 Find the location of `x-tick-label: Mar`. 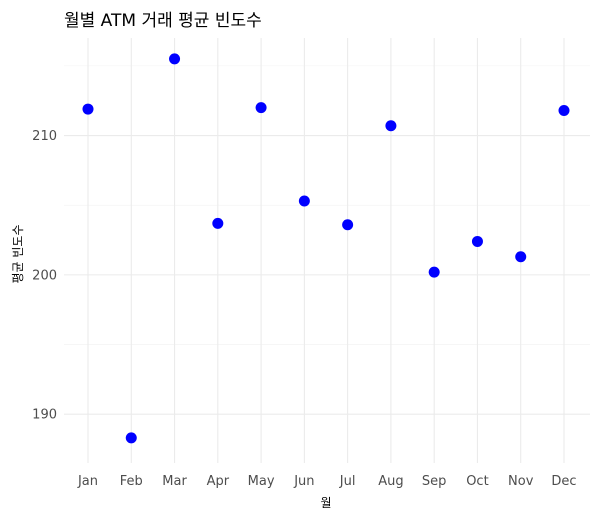

x-tick-label: Mar is located at coordinates (174, 481).